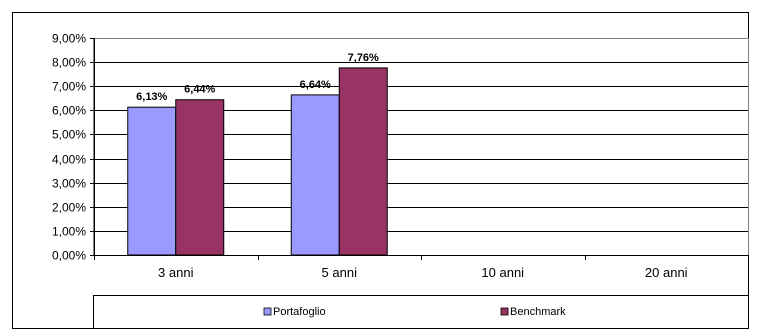 The width and height of the screenshot is (758, 336). Describe the element at coordinates (267, 311) in the screenshot. I see `legend-swatch-portafoglio` at that location.